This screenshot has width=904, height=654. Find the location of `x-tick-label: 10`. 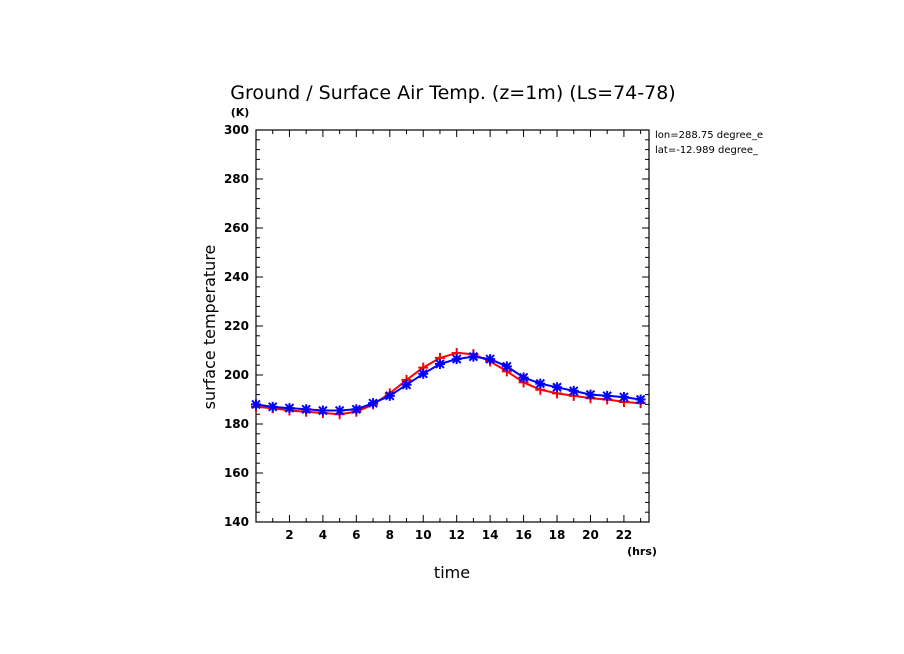

x-tick-label: 10 is located at coordinates (423, 535).